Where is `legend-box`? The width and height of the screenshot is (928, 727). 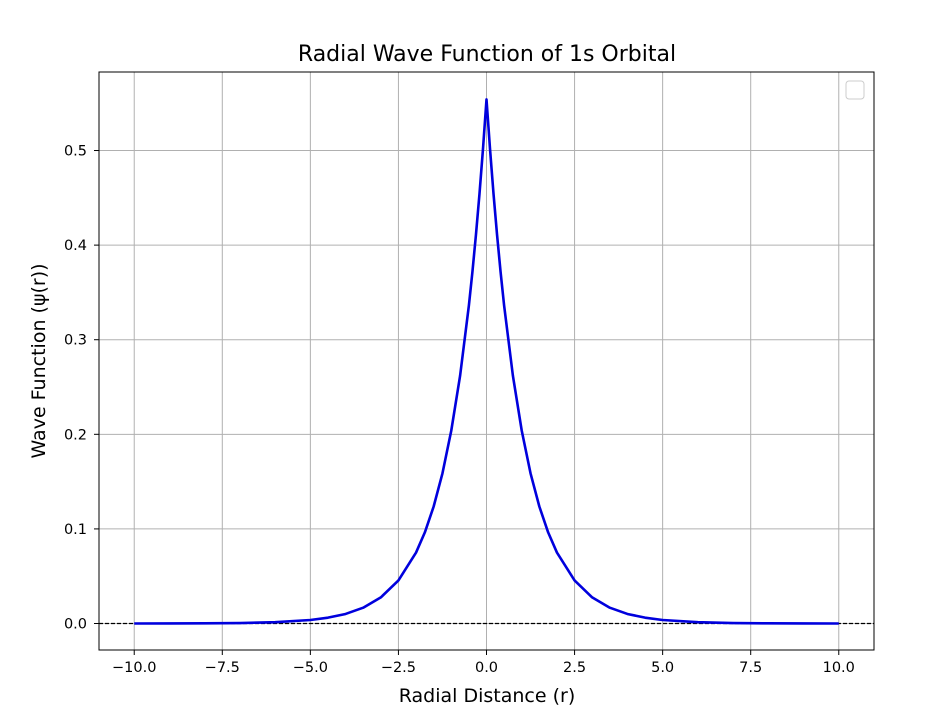
legend-box is located at coordinates (855, 90).